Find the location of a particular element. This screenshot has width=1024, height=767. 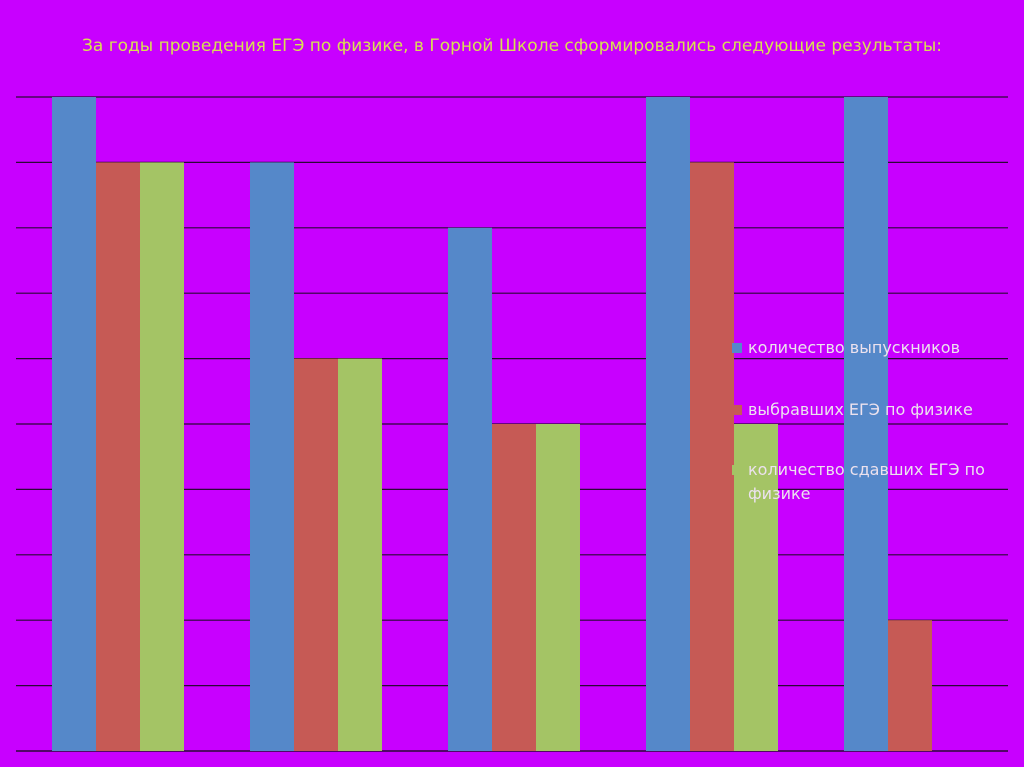

bar-series1-group5 is located at coordinates (866, 424).